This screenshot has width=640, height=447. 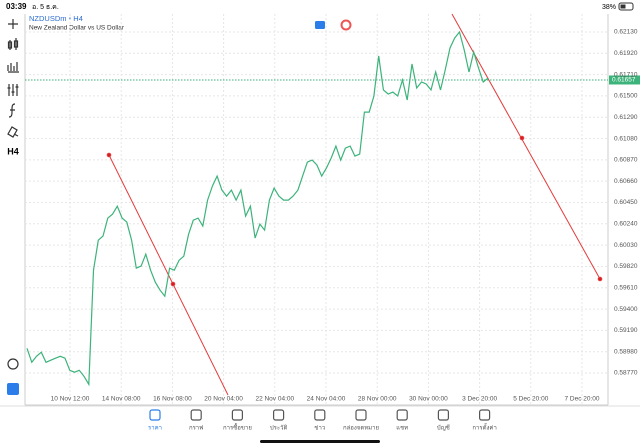 I want to click on nav-label: การตั้งค่า, so click(x=484, y=427).